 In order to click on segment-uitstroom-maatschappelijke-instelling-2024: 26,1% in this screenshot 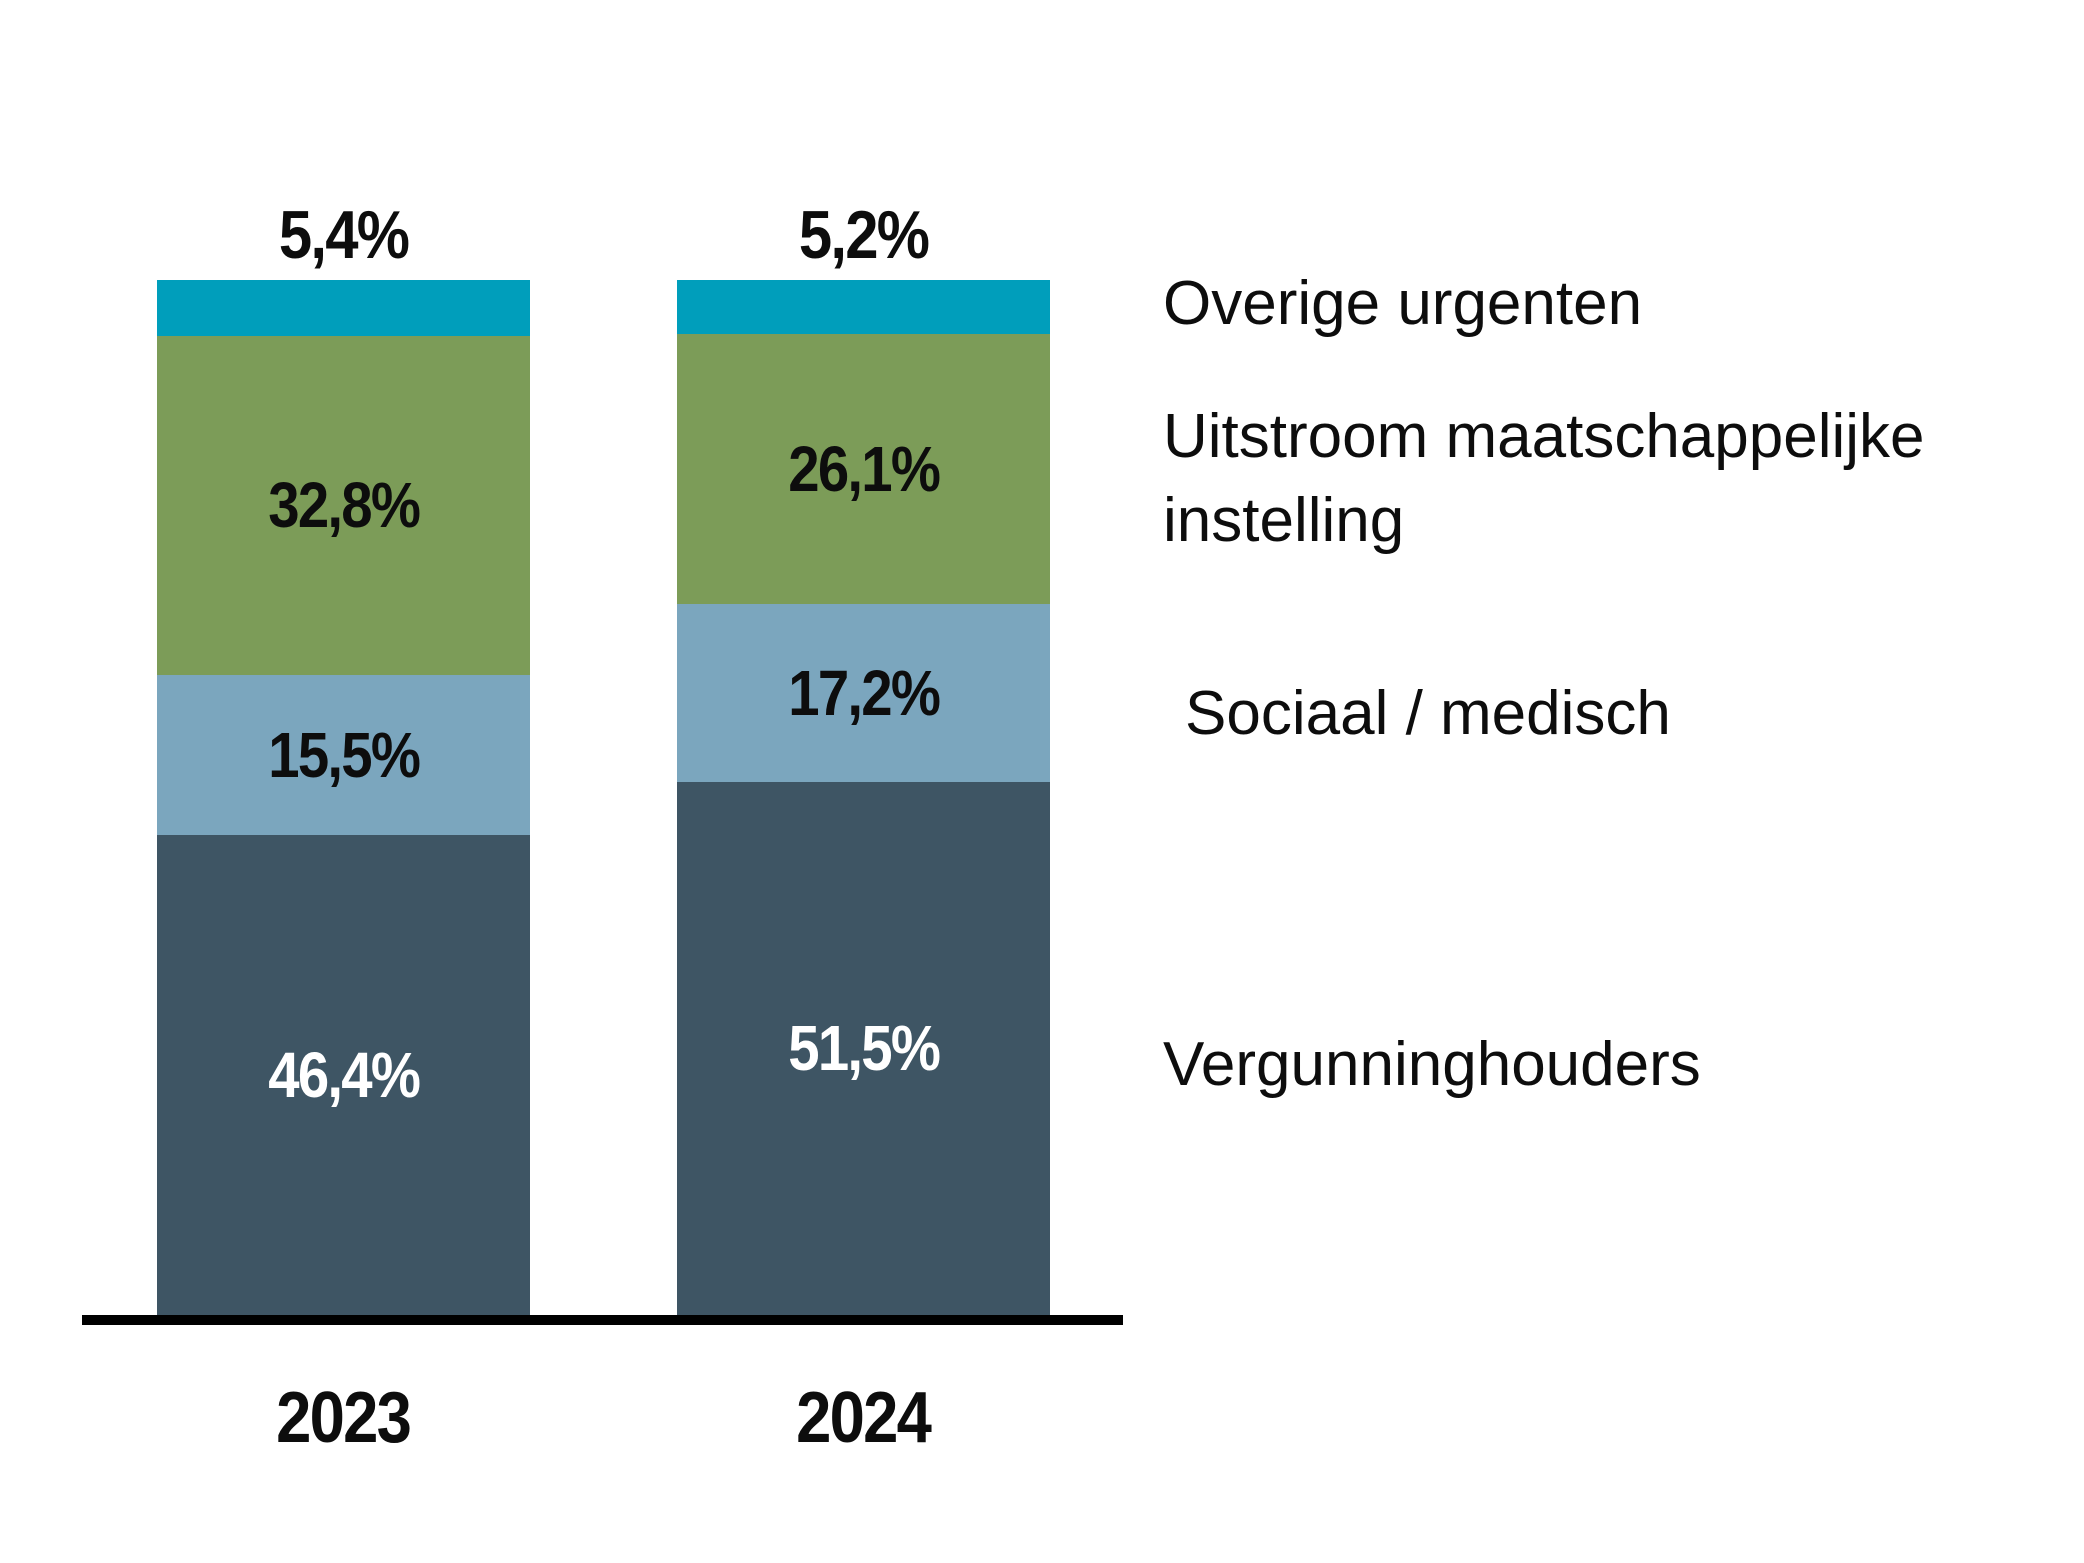, I will do `click(863, 468)`.